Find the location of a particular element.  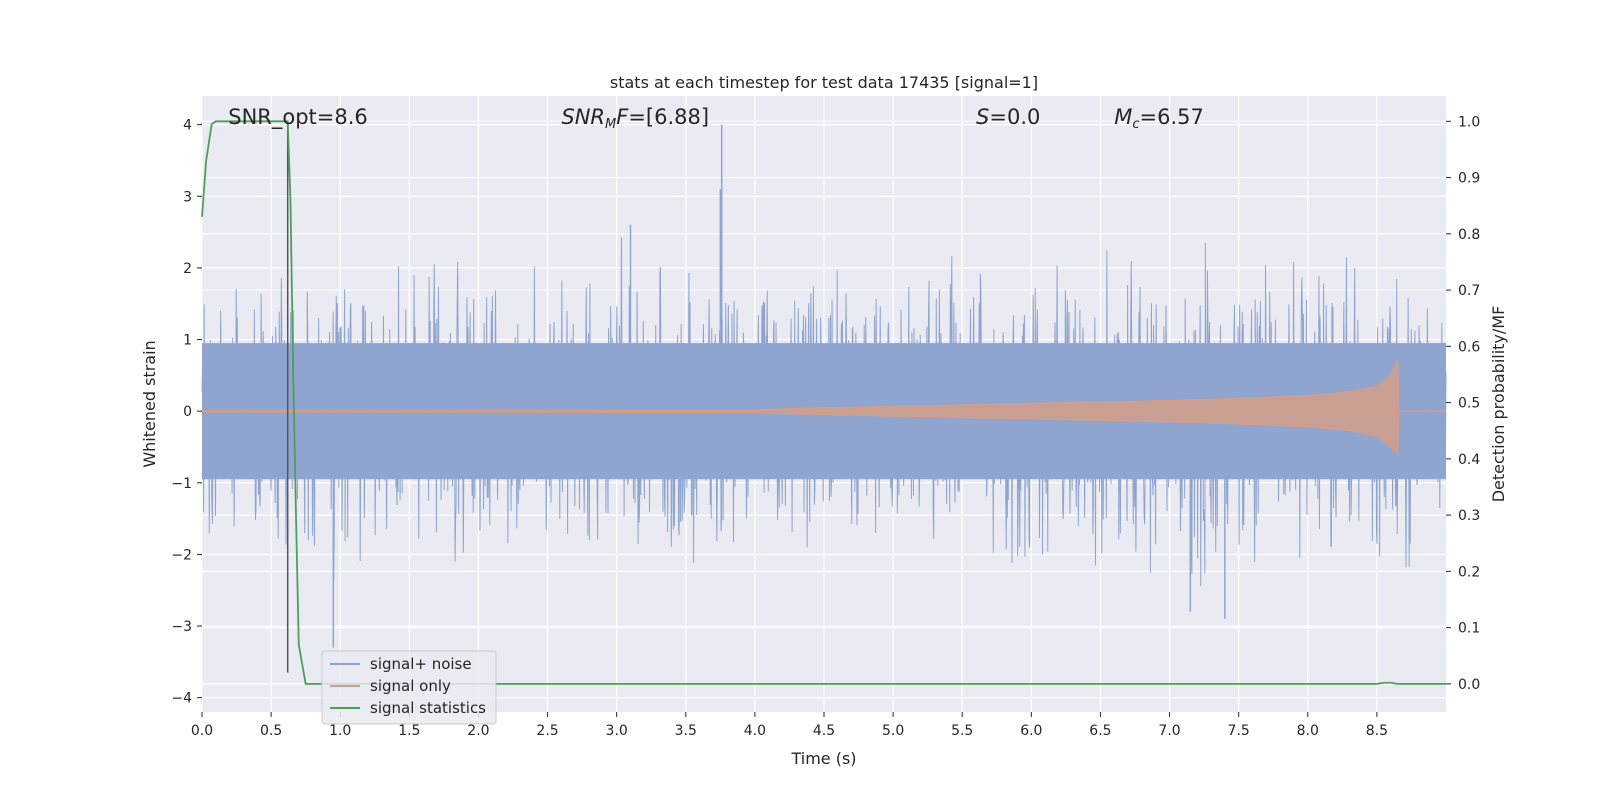

x-tick-label-12: 6.0 is located at coordinates (1031, 731).